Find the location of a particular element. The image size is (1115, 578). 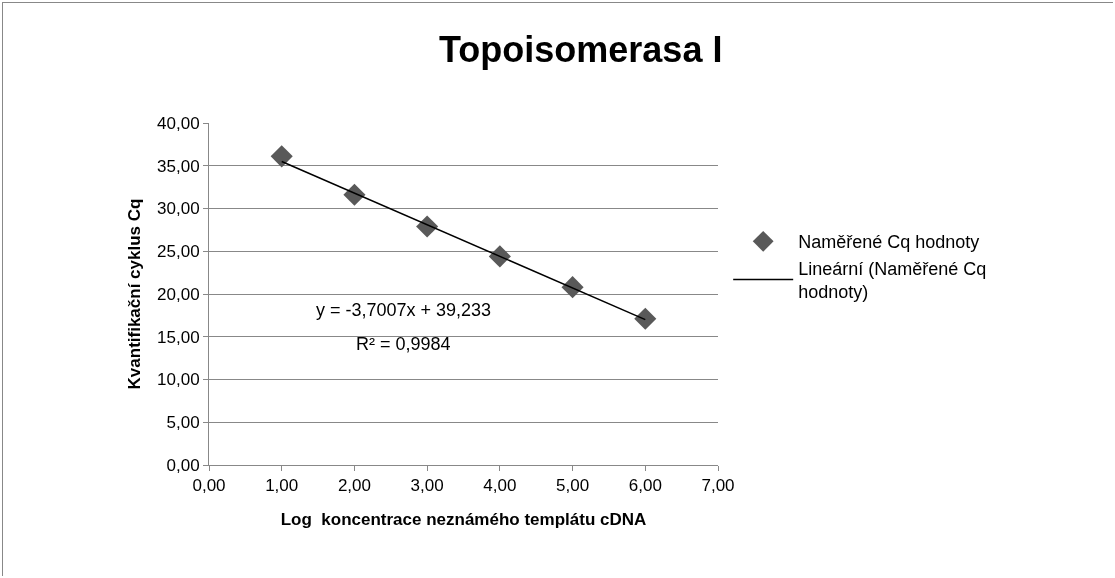

chart-title: Topoisomerasa I is located at coordinates (581, 49).